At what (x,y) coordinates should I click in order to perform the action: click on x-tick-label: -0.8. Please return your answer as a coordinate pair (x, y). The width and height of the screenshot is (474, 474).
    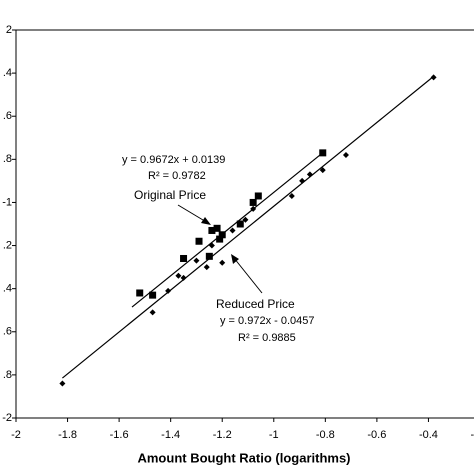
    Looking at the image, I should click on (325, 435).